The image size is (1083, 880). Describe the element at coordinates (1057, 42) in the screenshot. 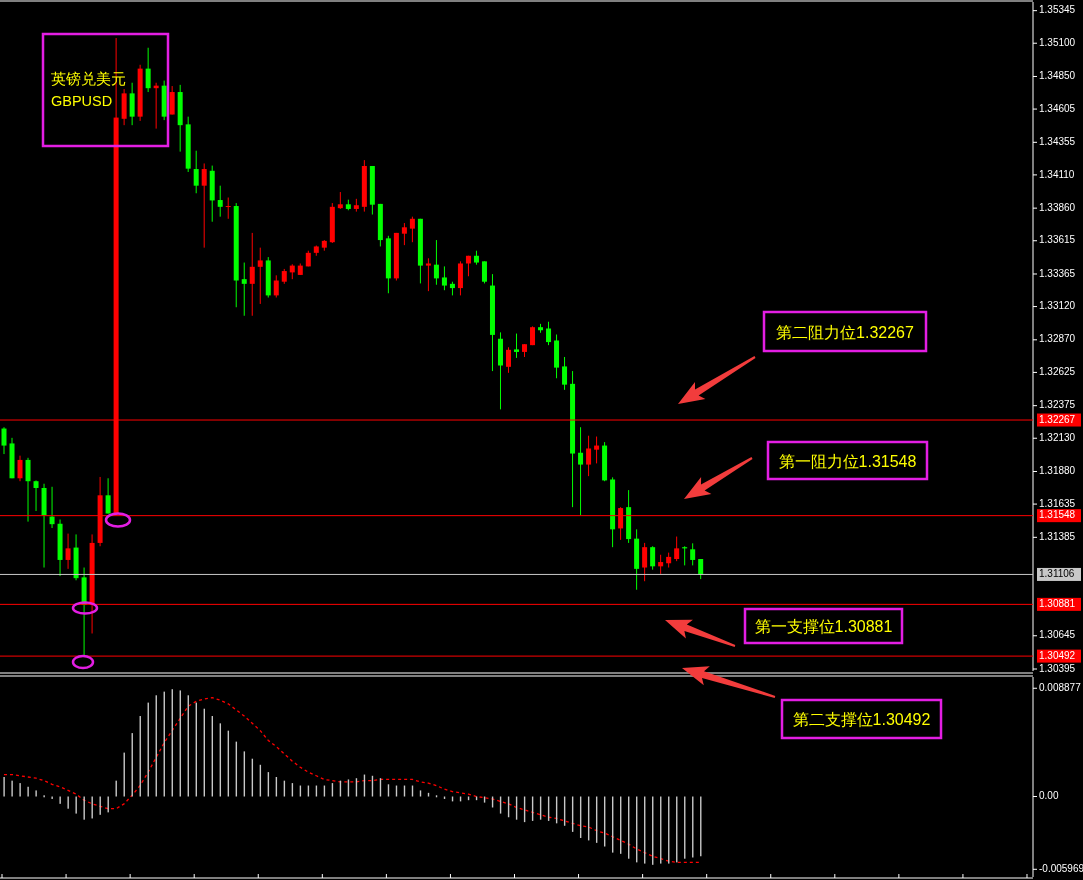

I see `y-tick-label: 1.35100` at that location.